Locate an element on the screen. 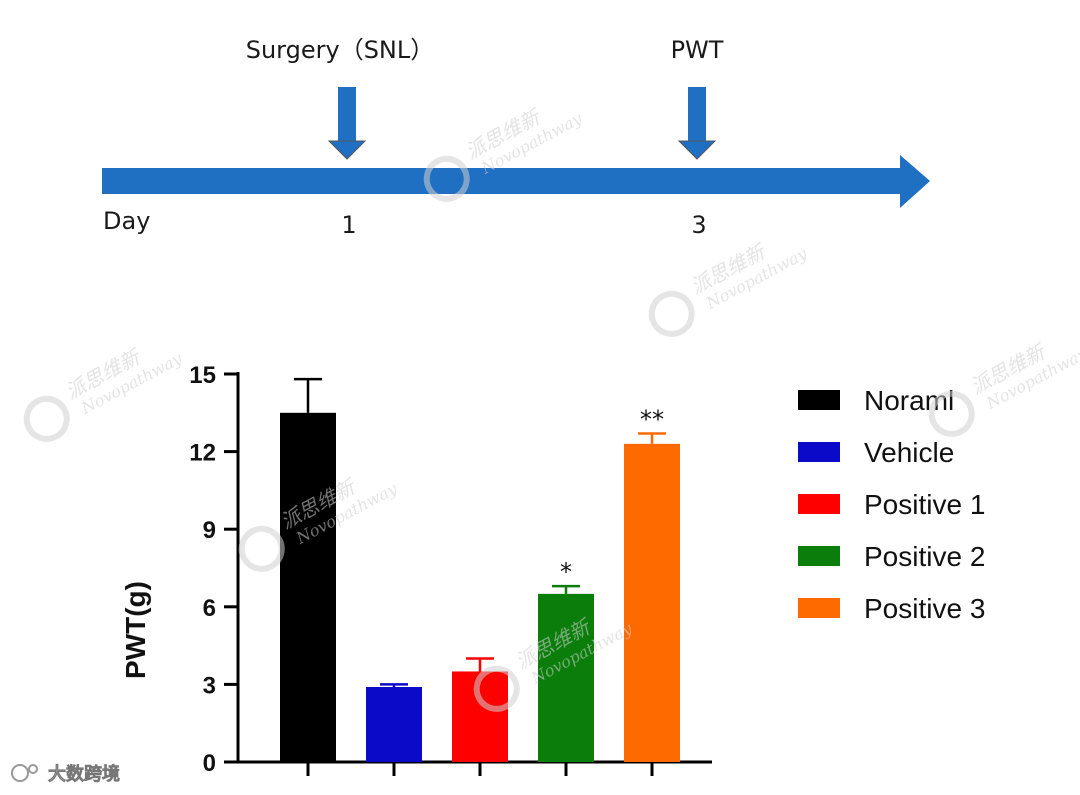 The height and width of the screenshot is (795, 1080). bar-vehicle is located at coordinates (394, 724).